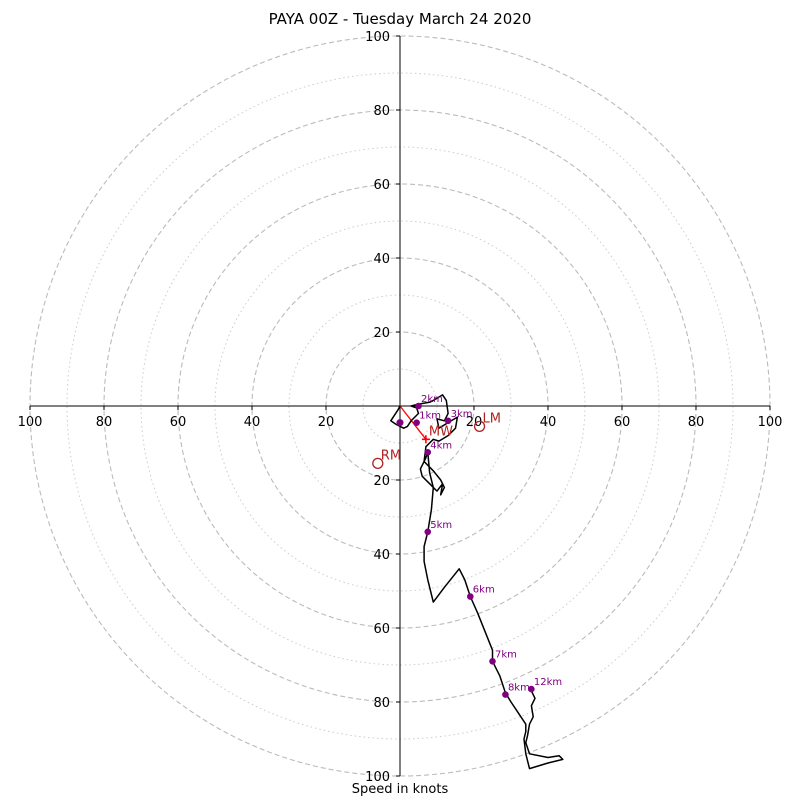  What do you see at coordinates (448, 421) in the screenshot?
I see `height-marker-3km` at bounding box center [448, 421].